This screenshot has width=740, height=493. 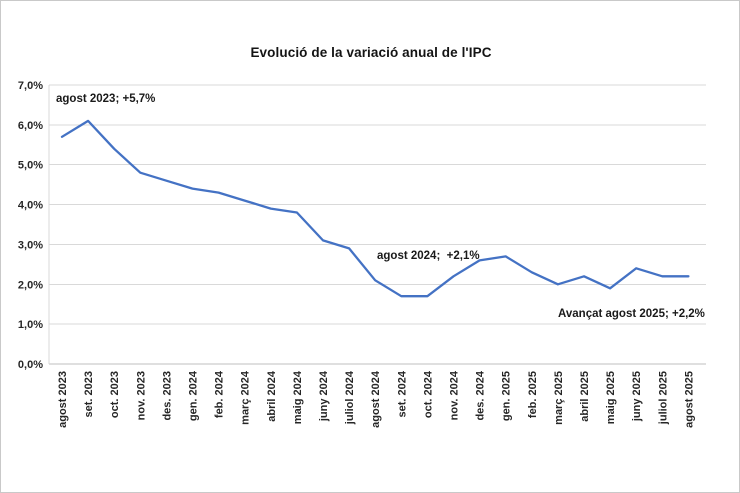 What do you see at coordinates (30, 285) in the screenshot?
I see `y-axis-tick-label: 2,0%` at bounding box center [30, 285].